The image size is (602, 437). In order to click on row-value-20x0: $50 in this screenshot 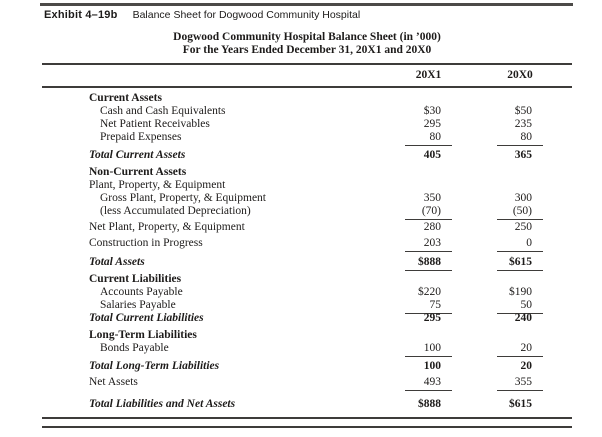, I will do `click(523, 111)`.